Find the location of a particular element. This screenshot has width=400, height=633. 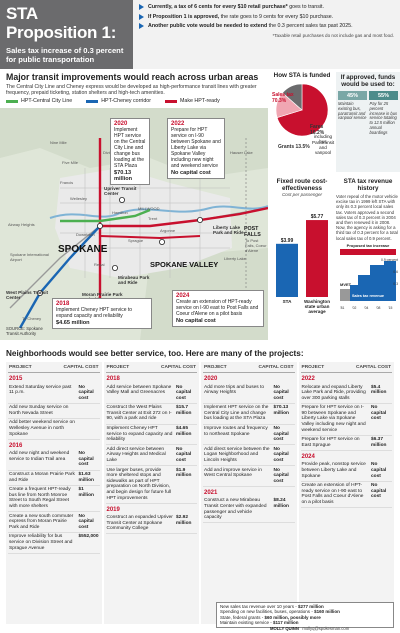

approved-bar-maintain: 45% is located at coordinates (352, 95).